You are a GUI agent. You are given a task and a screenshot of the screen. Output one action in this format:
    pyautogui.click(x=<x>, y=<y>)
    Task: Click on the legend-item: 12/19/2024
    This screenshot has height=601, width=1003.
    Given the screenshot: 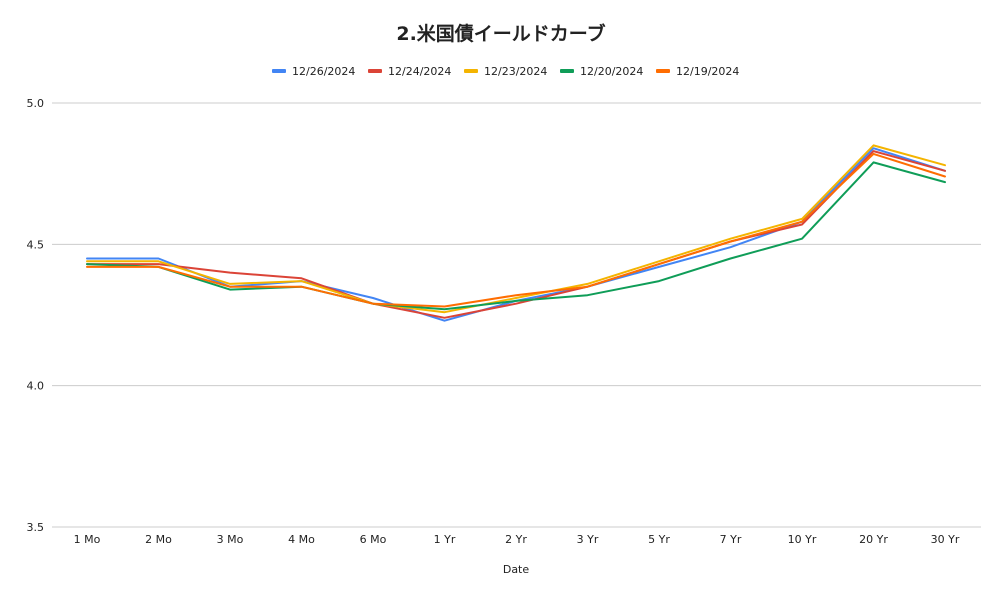 What is the action you would take?
    pyautogui.click(x=697, y=71)
    